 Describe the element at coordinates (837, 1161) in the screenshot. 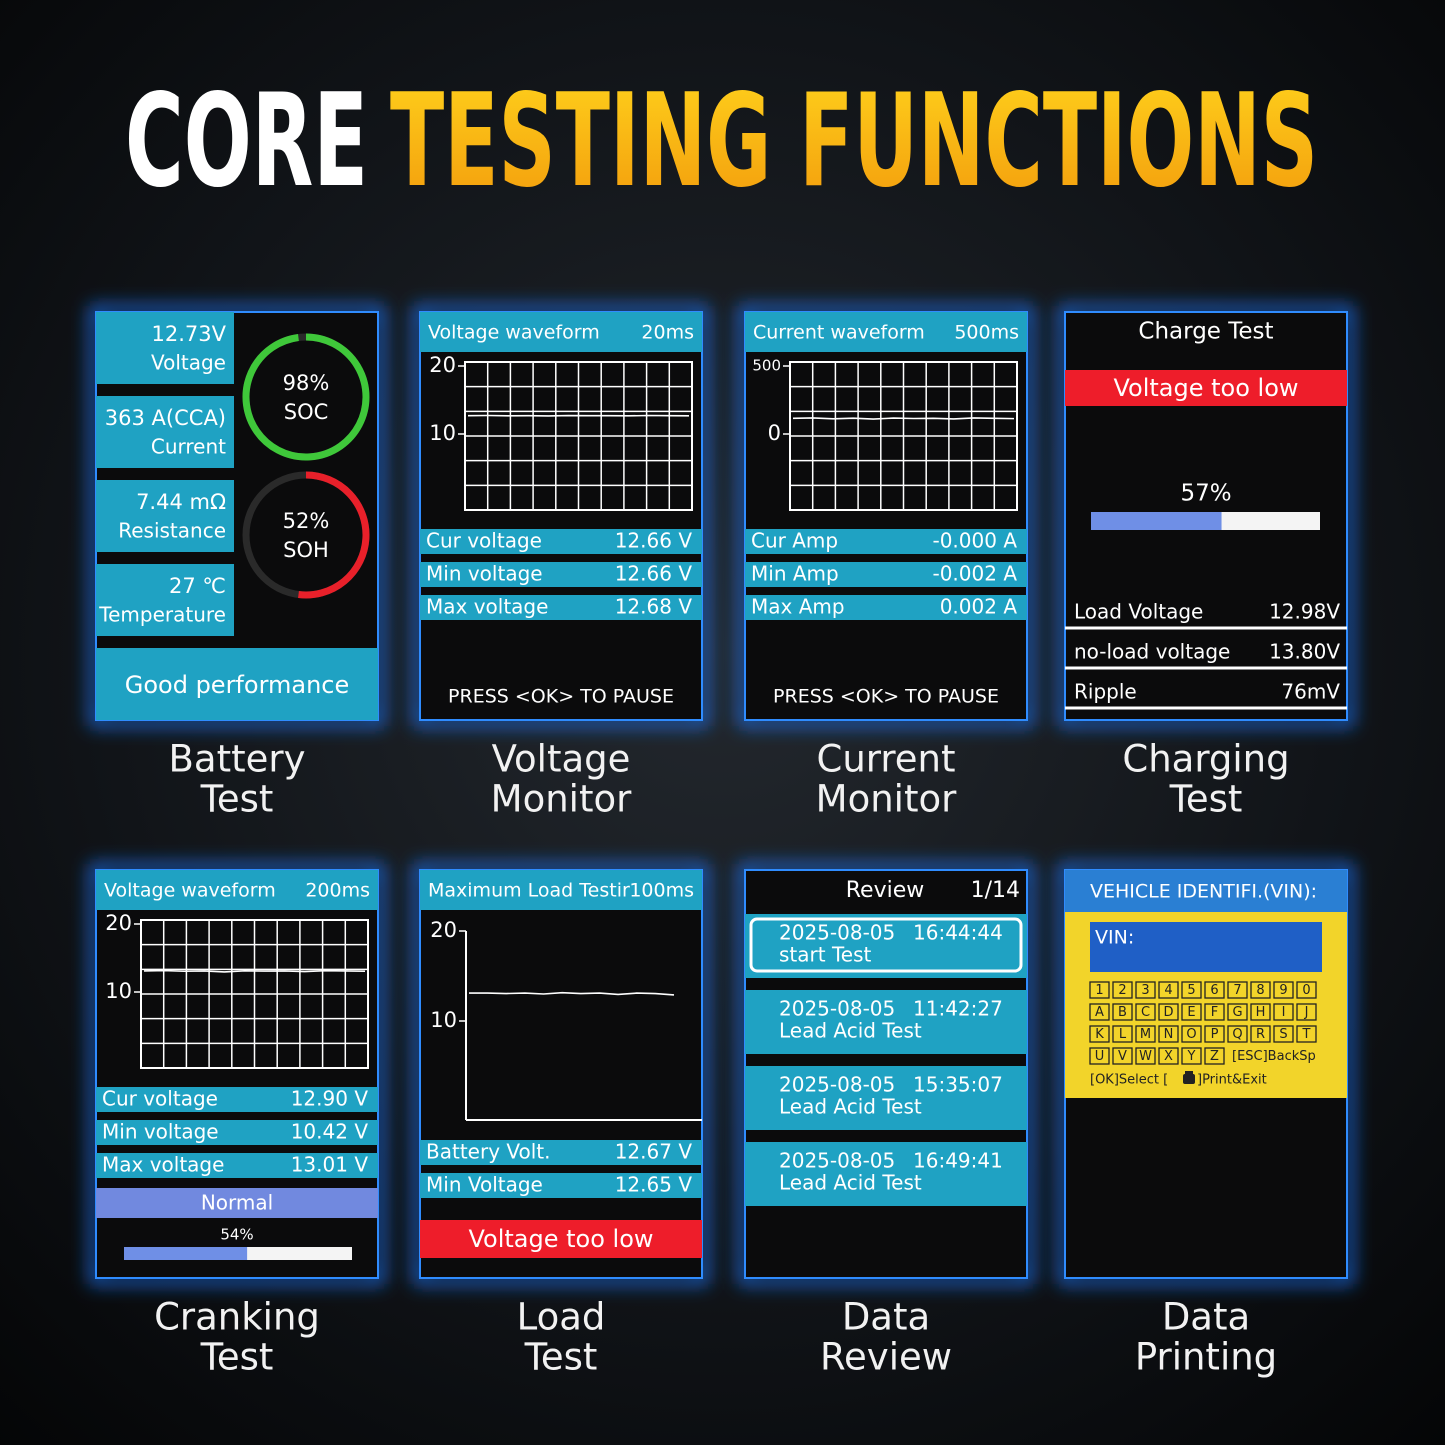

I see `record-date: 2025-08-05` at that location.